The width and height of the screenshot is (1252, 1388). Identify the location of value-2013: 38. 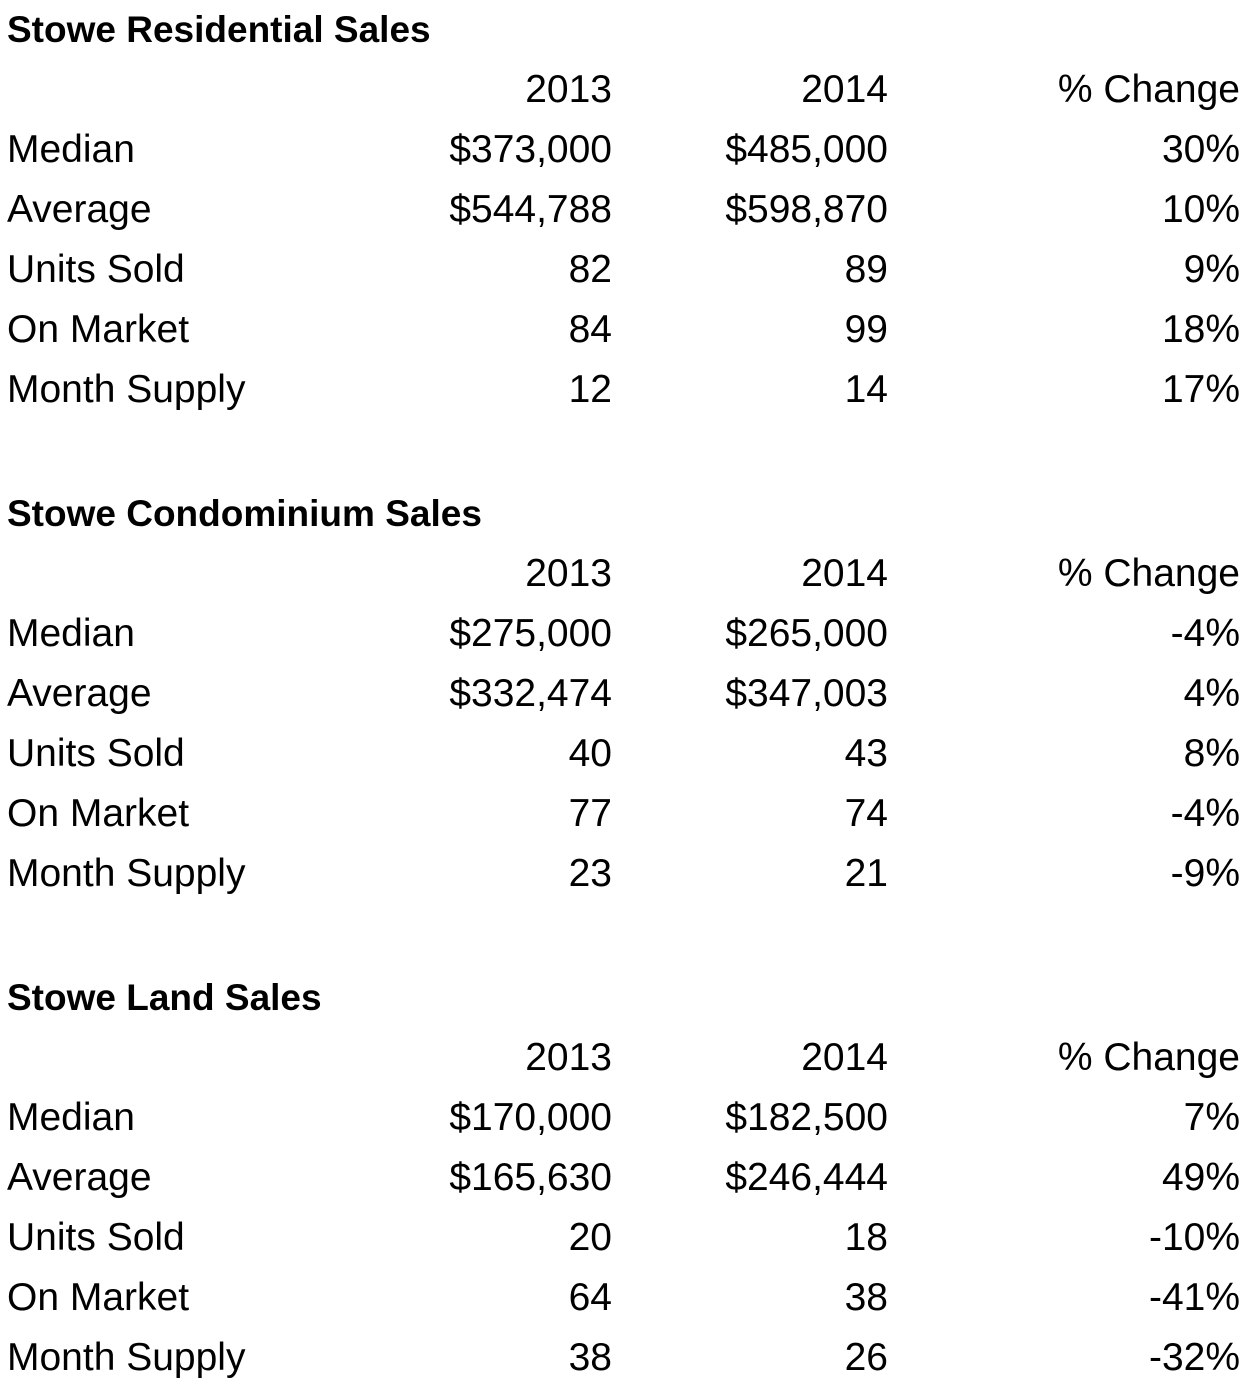
(590, 1357).